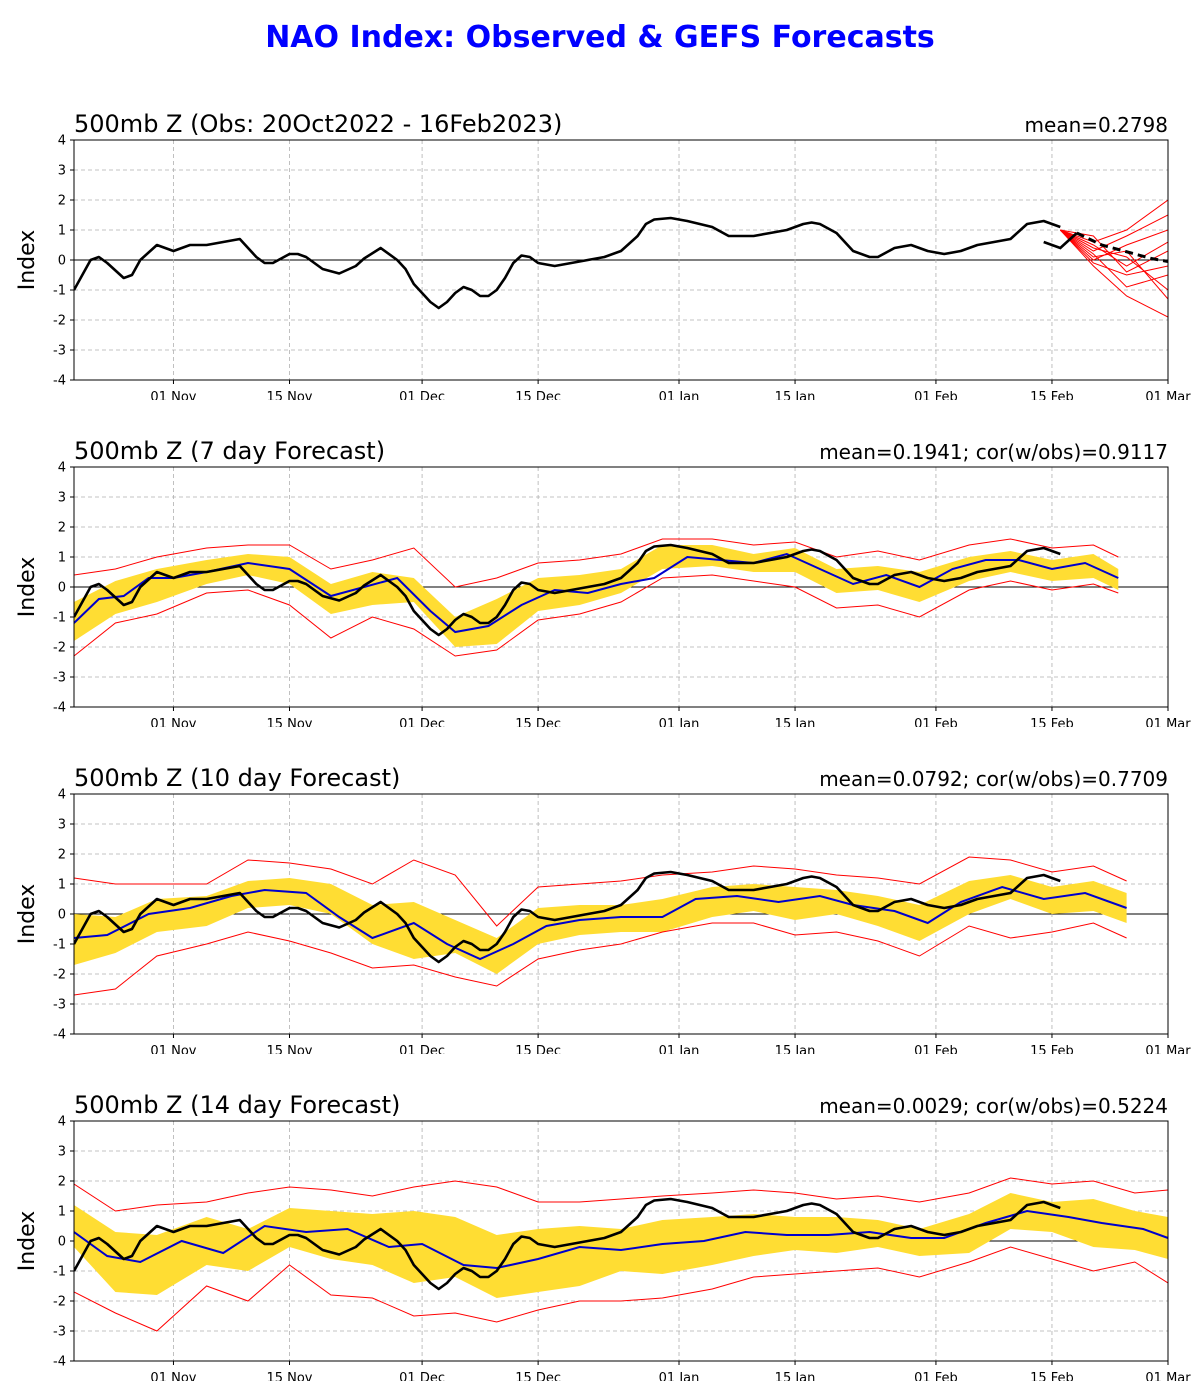 This screenshot has height=1400, width=1200. Describe the element at coordinates (1060, 241) in the screenshot. I see `observed-tail-line` at that location.